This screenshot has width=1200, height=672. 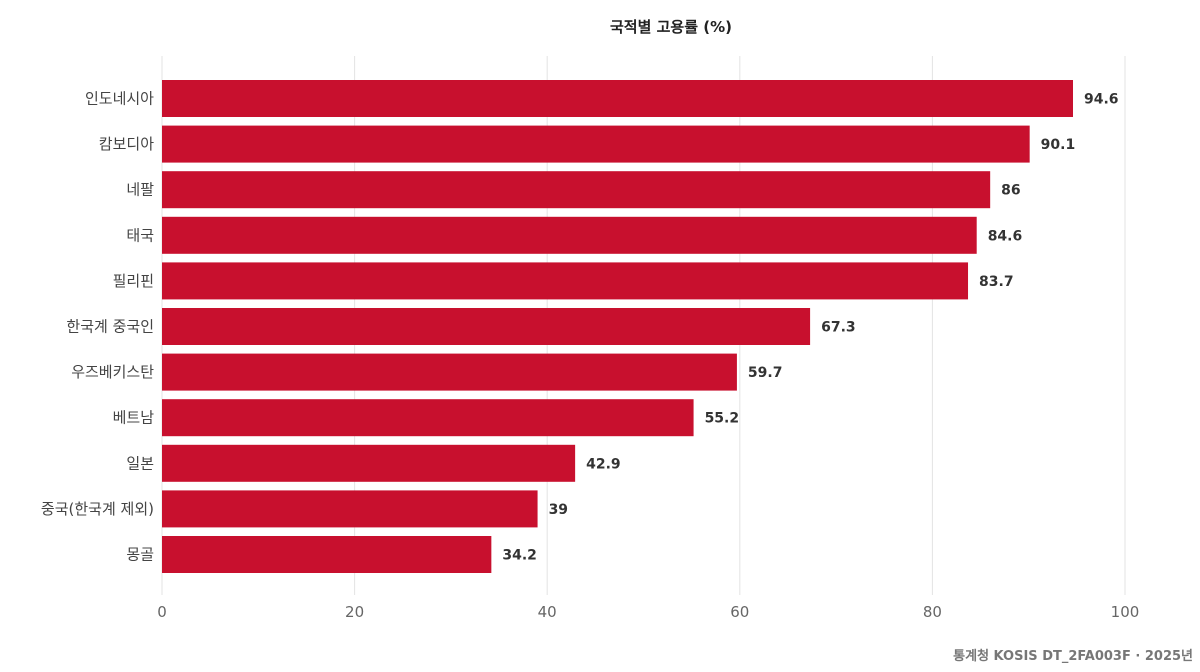 I want to click on category-label: 인도네시아, so click(x=119, y=99).